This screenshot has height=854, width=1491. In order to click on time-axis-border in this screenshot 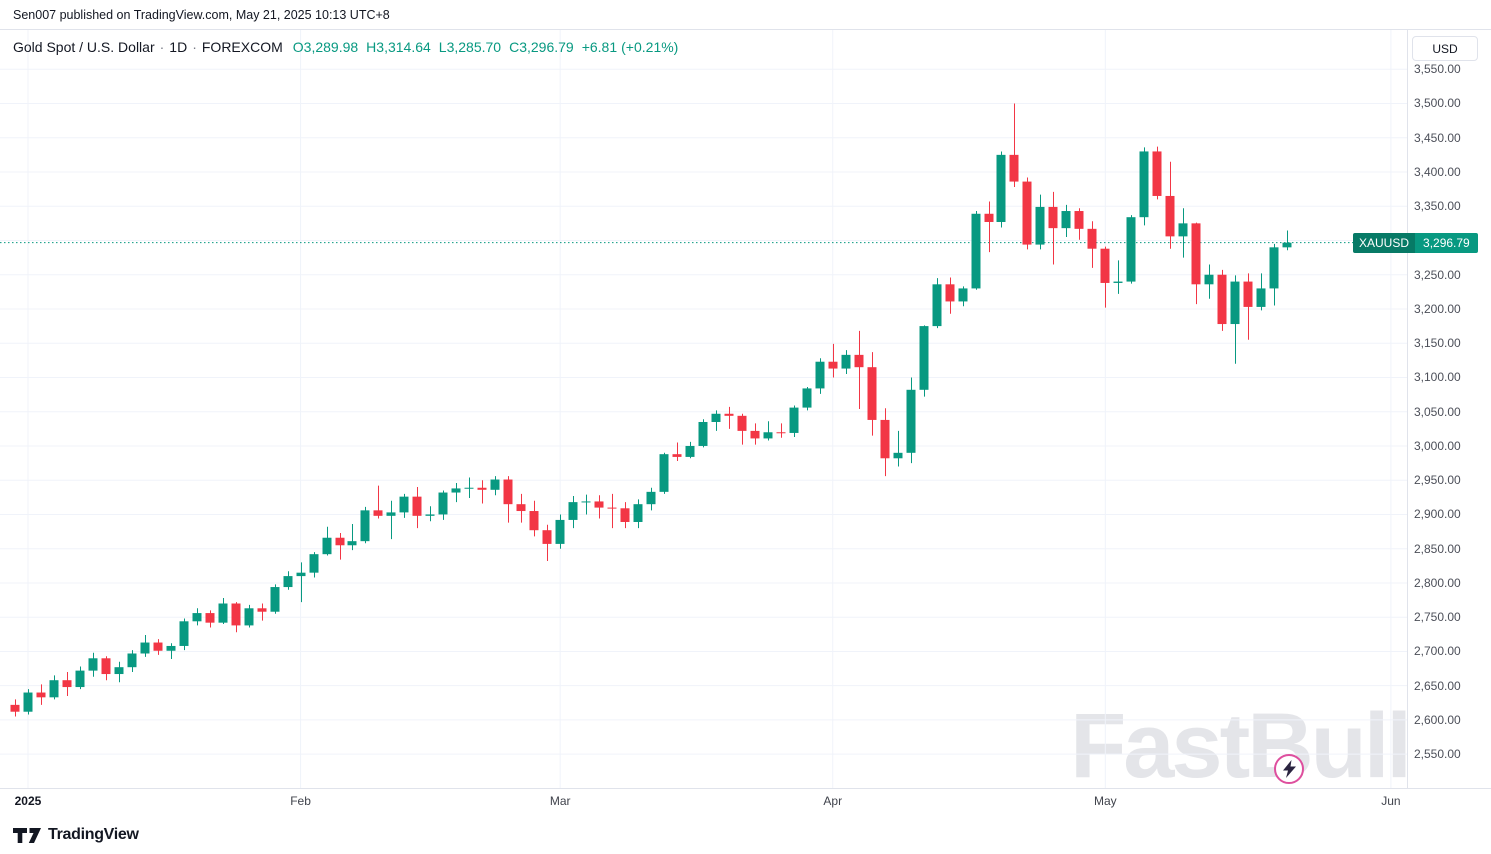, I will do `click(745, 788)`.